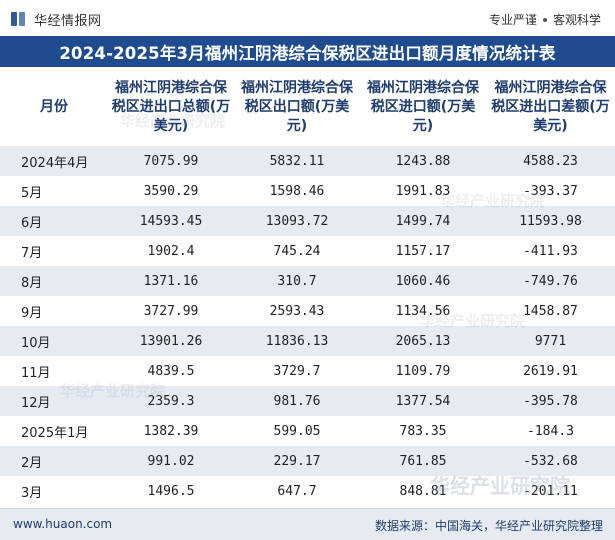 The height and width of the screenshot is (540, 615). I want to click on cell-month: 9月, so click(54, 311).